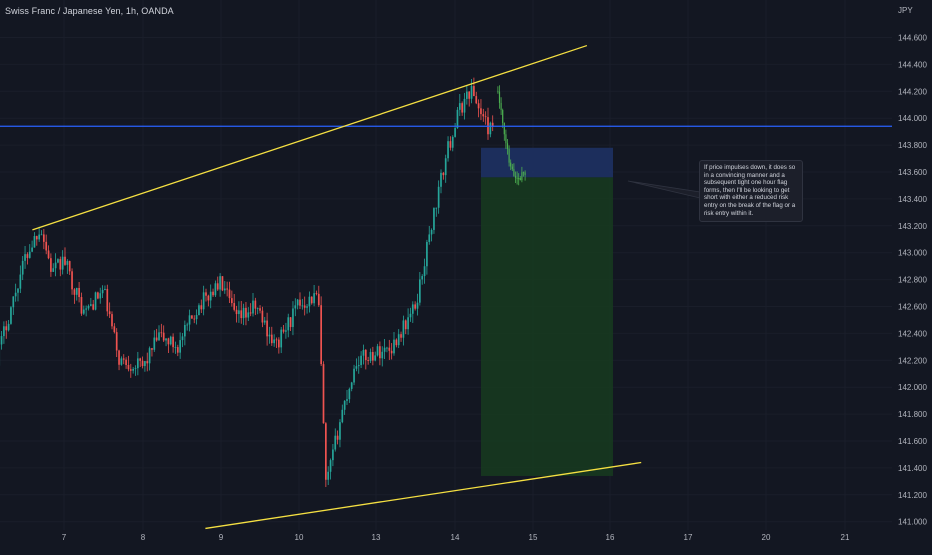  I want to click on time-tick-label: 8, so click(143, 537).